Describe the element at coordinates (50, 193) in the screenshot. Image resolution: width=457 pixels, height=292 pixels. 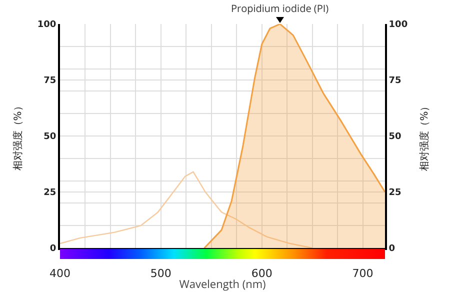
I see `y-tick-label: 25` at that location.